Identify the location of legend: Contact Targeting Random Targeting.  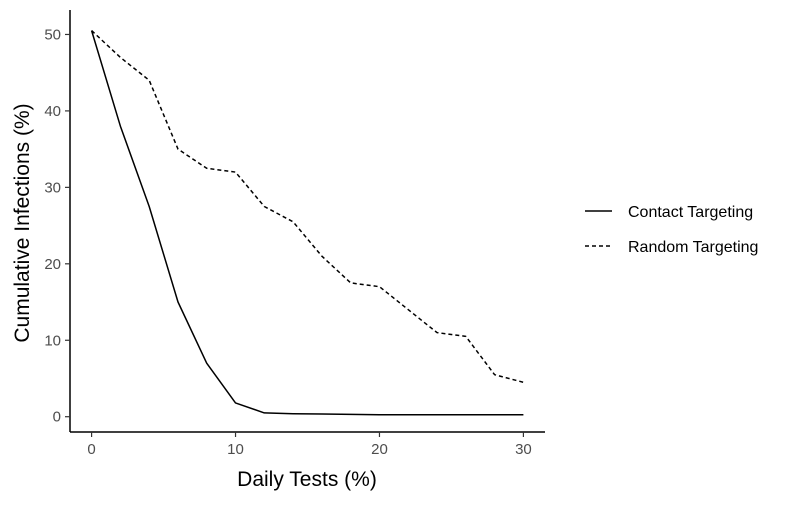
(671, 230).